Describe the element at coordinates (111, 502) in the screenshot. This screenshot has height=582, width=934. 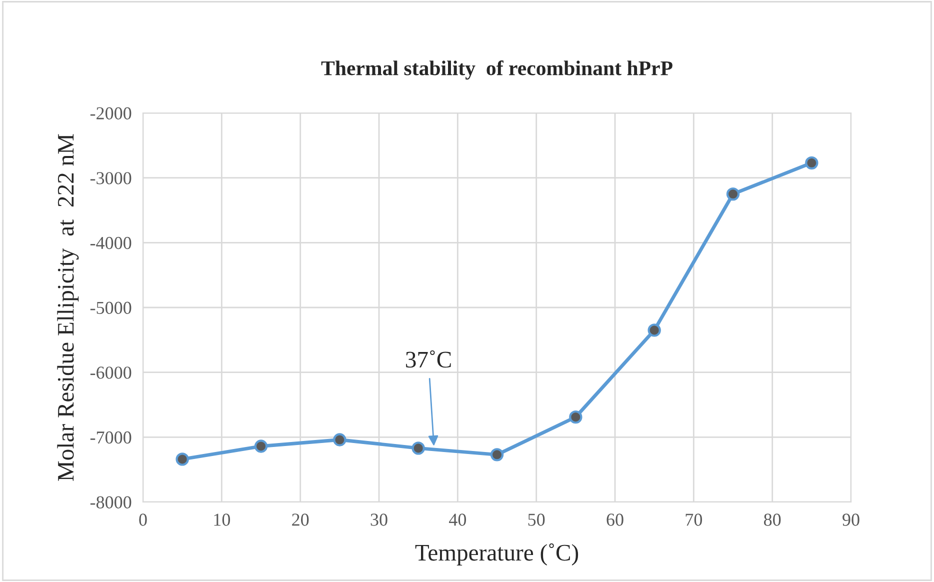
I see `y-tick-label: -8000` at that location.